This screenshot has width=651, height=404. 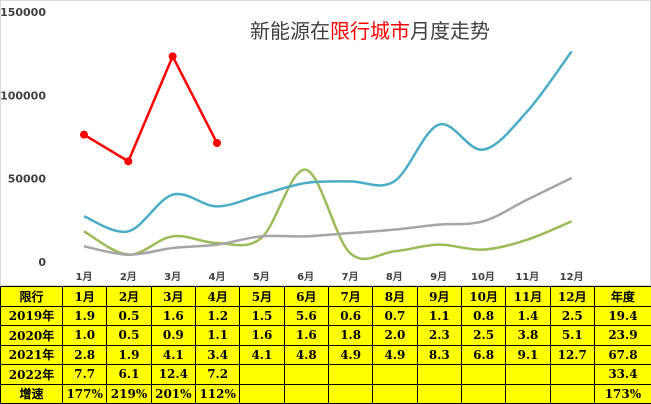 What do you see at coordinates (129, 393) in the screenshot?
I see `table-cell: 219%` at bounding box center [129, 393].